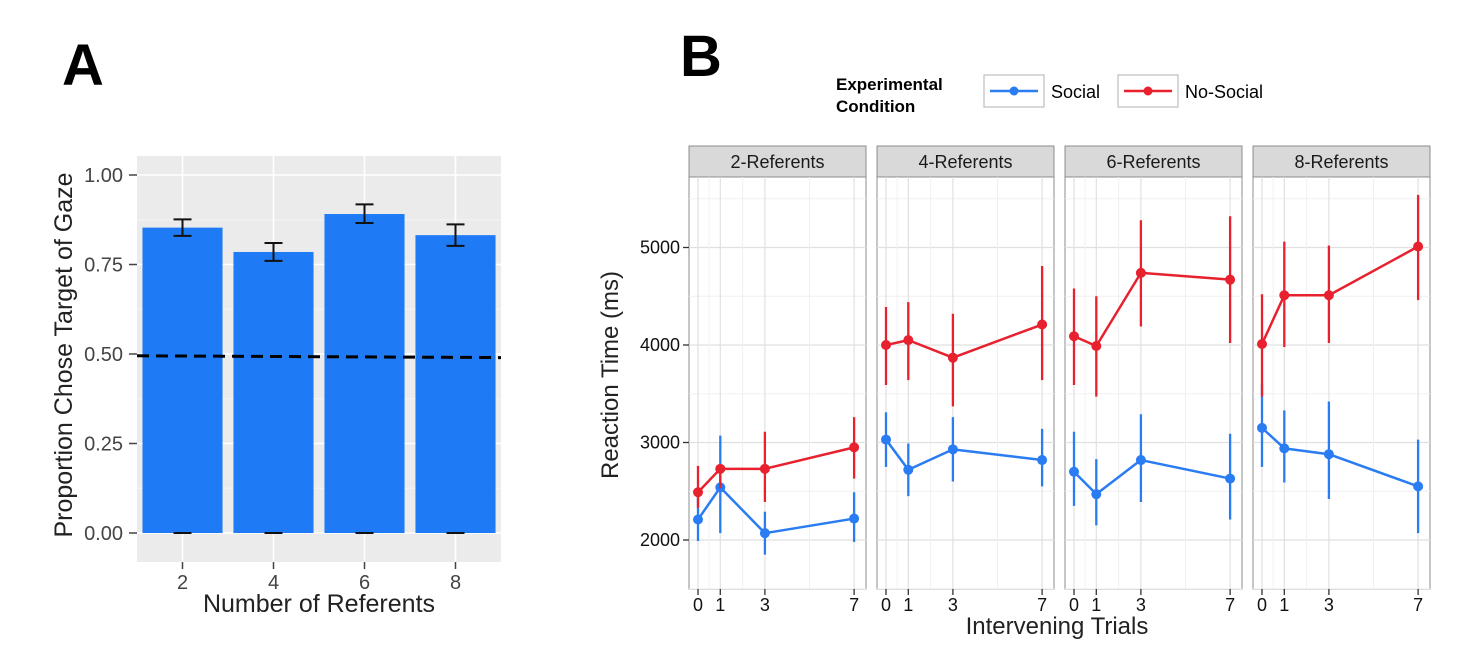  What do you see at coordinates (660, 540) in the screenshot?
I see `panel-b-y-tick-label: 2000` at bounding box center [660, 540].